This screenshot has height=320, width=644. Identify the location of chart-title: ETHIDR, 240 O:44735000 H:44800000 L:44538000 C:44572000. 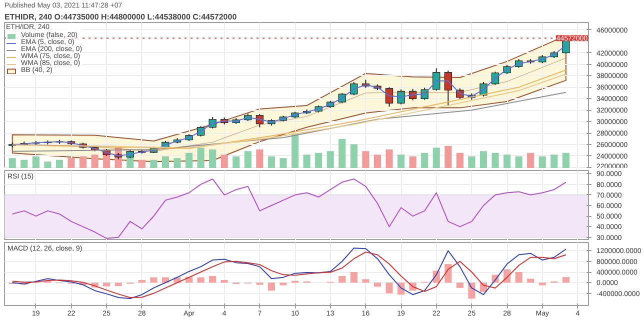
(121, 17).